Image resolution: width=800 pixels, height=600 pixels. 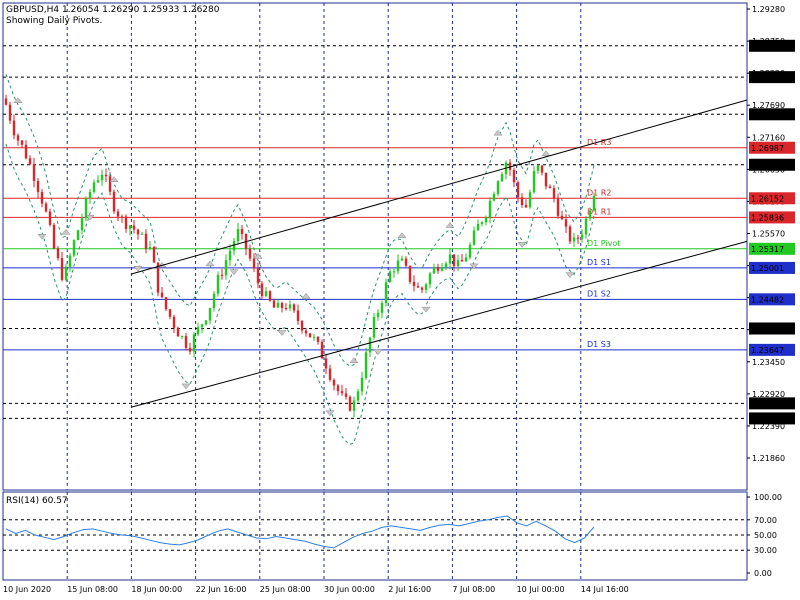 I want to click on price-tick-label: 1.23450, so click(x=768, y=362).